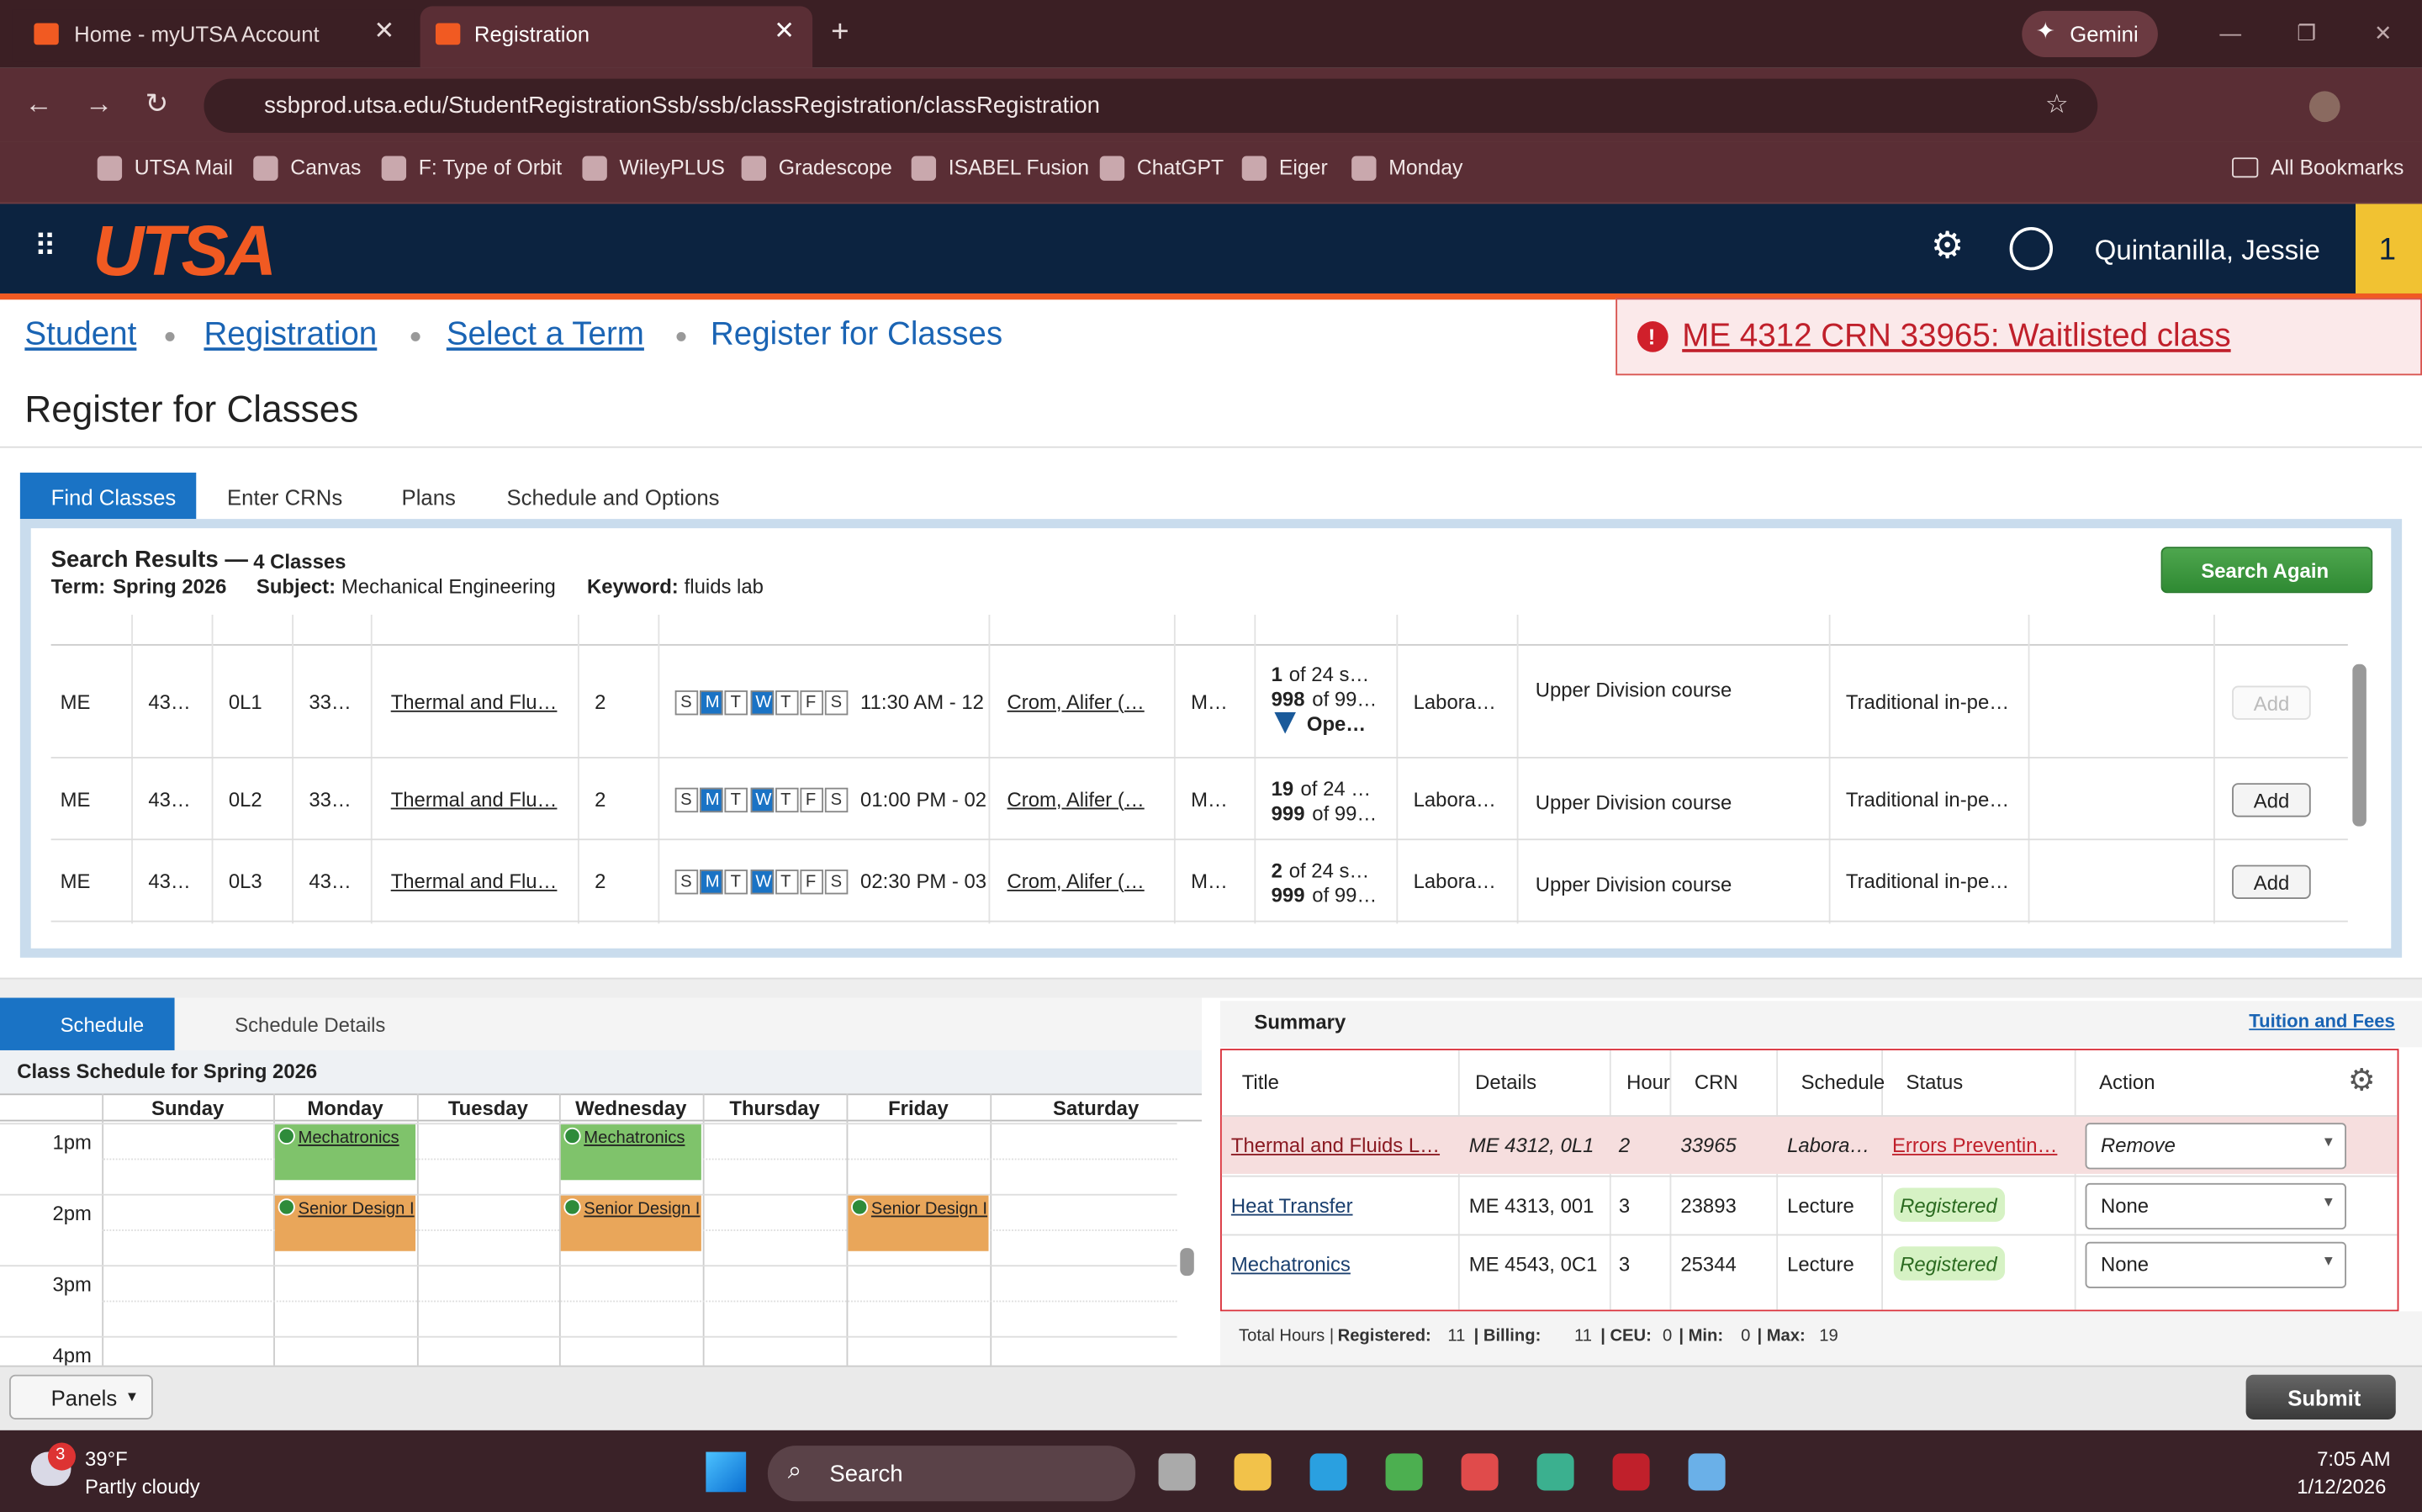 This screenshot has width=2422, height=1512. I want to click on nav-button: ↻, so click(157, 103).